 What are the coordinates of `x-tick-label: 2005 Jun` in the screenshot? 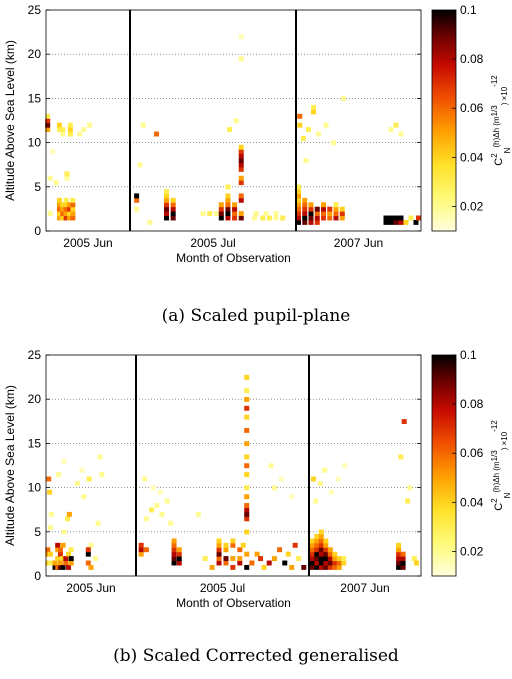 It's located at (87, 243).